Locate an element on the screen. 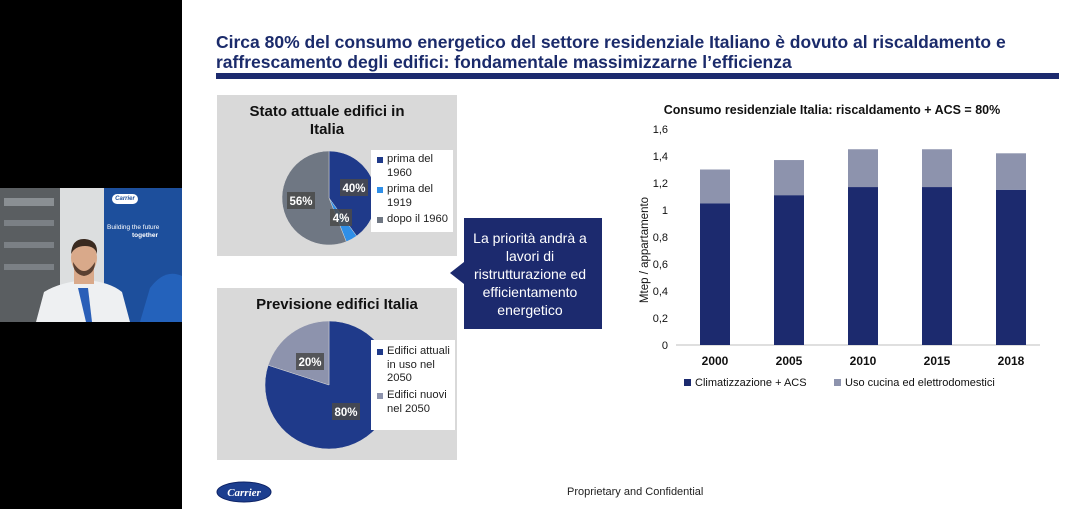 The width and height of the screenshot is (1092, 509). webcam-video: Carrier Building the future together is located at coordinates (91, 255).